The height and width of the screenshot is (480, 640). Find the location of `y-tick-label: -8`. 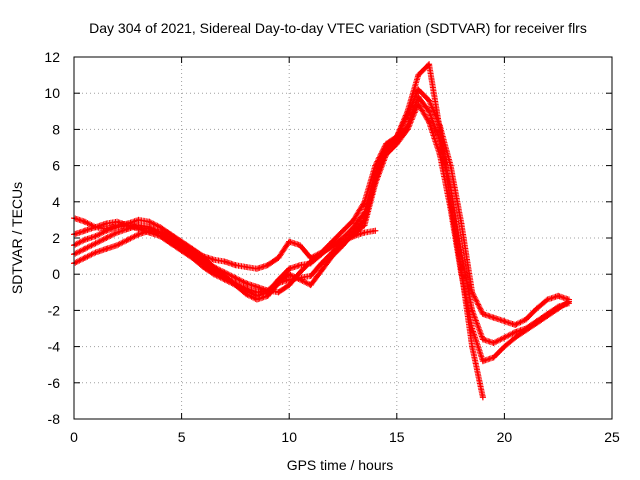

y-tick-label: -8 is located at coordinates (54, 419).